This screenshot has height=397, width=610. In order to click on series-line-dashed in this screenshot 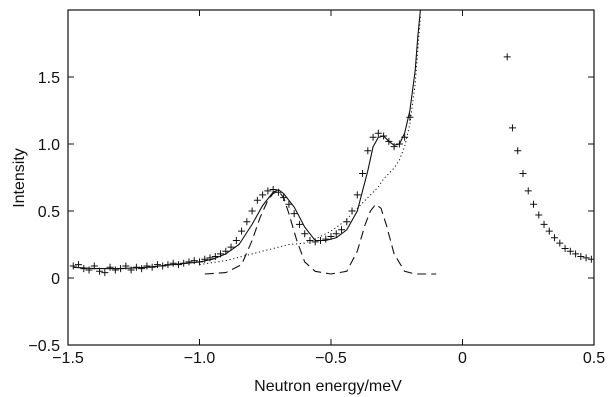, I will do `click(320, 232)`.